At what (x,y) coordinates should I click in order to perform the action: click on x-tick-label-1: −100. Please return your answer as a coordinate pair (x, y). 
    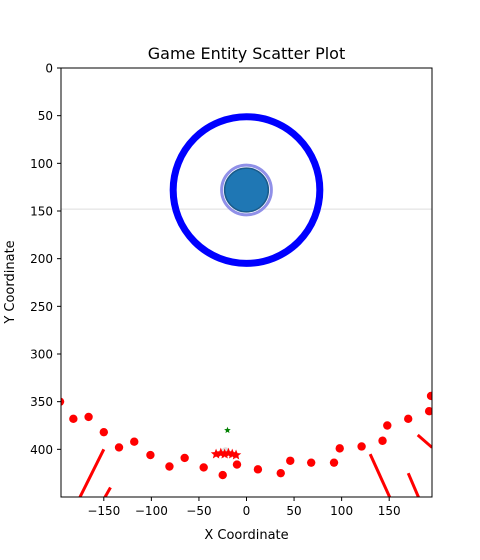
    Looking at the image, I should click on (151, 511).